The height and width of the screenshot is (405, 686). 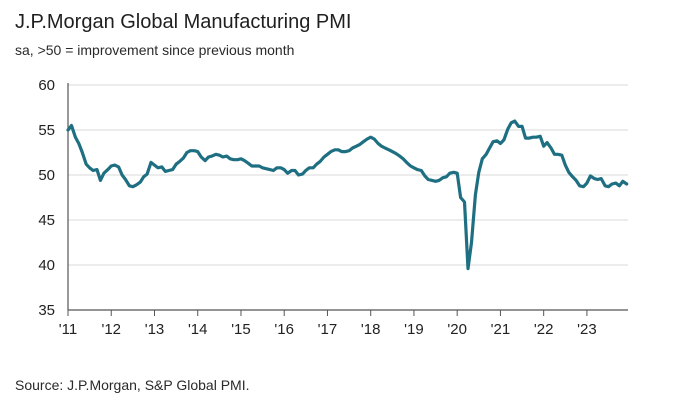 I want to click on y-axis-ticks: 35 40 45 50 55 60, so click(x=46, y=198).